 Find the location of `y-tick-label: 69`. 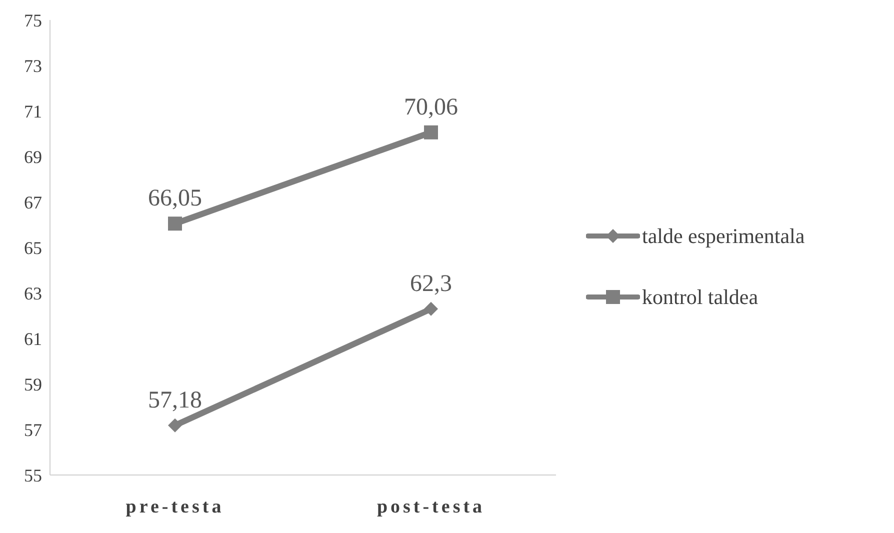

y-tick-label: 69 is located at coordinates (33, 156).